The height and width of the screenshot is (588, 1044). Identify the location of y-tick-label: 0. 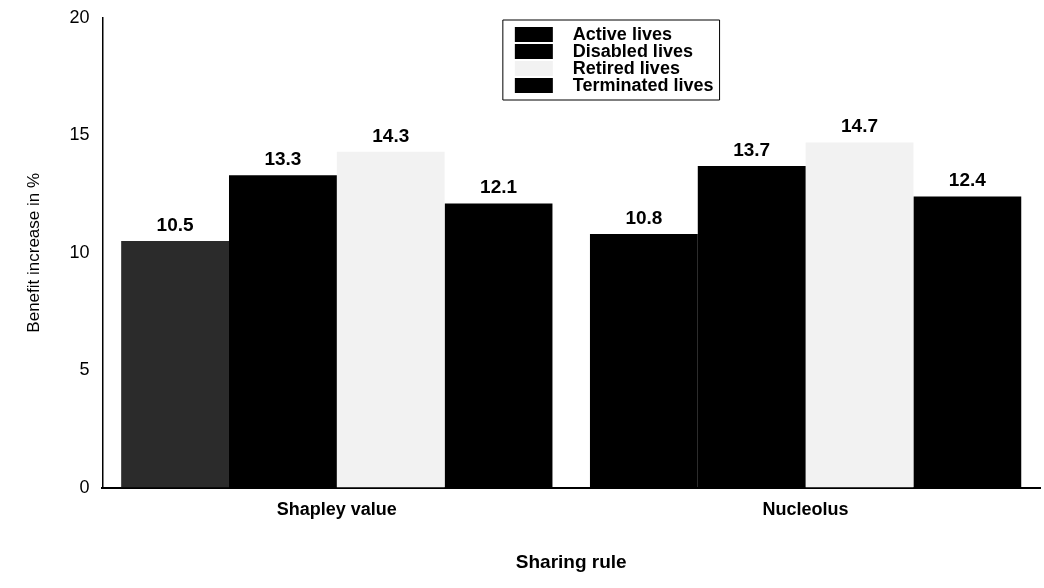
(84, 486).